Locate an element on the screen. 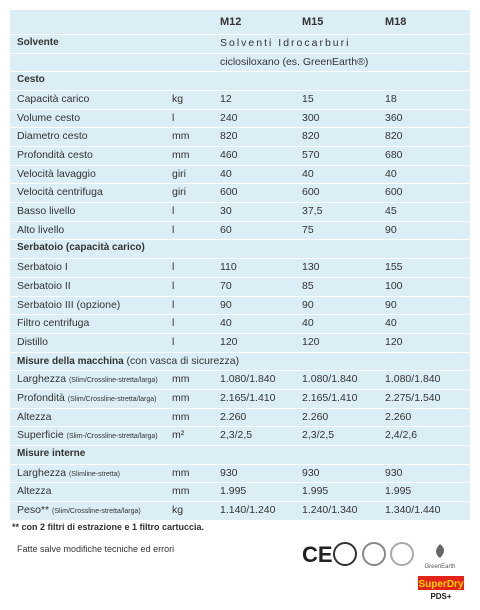 Image resolution: width=480 pixels, height=610 pixels. brand-suffix: PDS+ is located at coordinates (440, 596).